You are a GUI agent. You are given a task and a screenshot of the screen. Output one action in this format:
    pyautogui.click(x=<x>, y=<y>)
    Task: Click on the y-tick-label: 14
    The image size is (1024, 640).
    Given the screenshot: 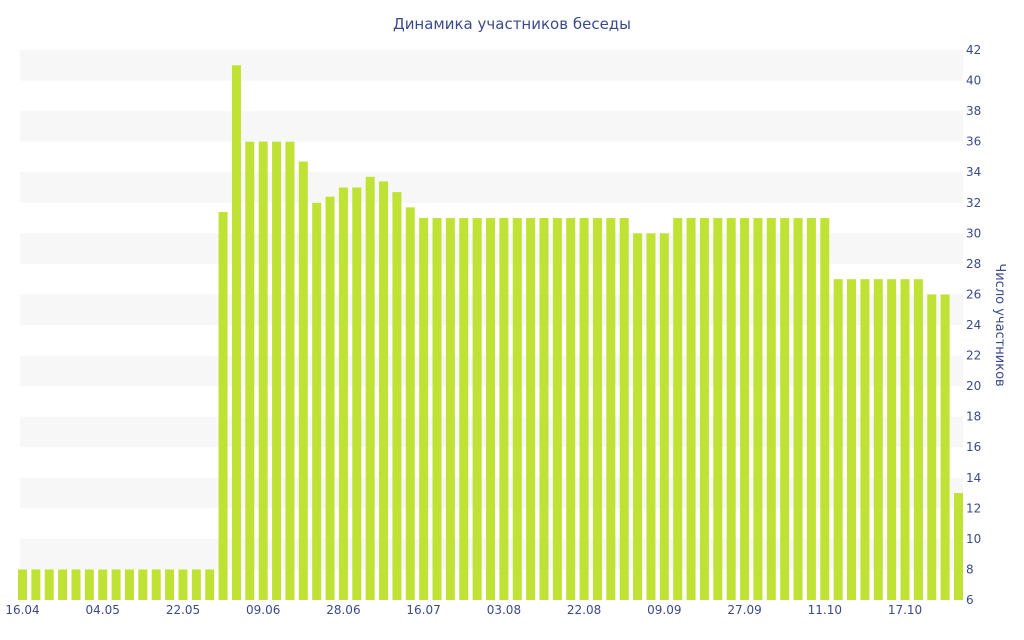 What is the action you would take?
    pyautogui.click(x=973, y=478)
    